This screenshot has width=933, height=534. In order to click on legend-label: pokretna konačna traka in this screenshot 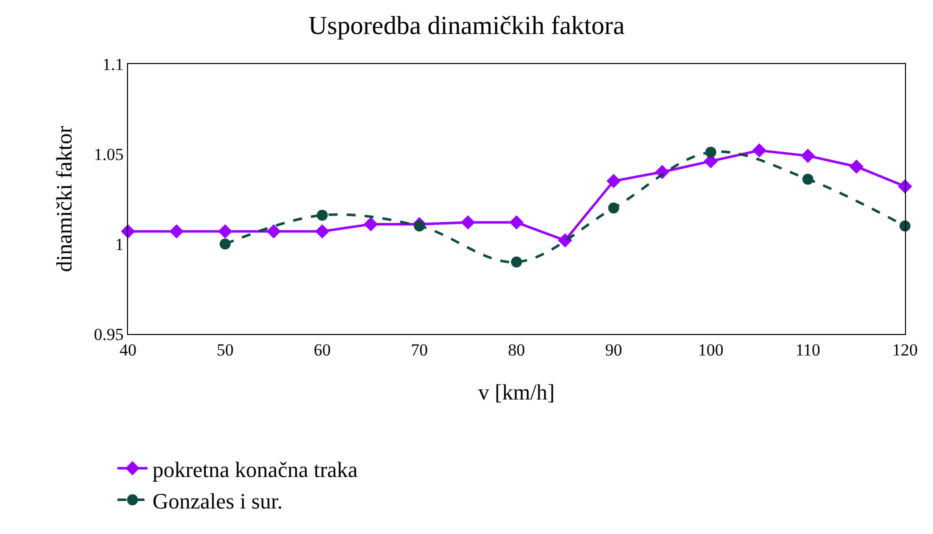, I will do `click(255, 469)`.